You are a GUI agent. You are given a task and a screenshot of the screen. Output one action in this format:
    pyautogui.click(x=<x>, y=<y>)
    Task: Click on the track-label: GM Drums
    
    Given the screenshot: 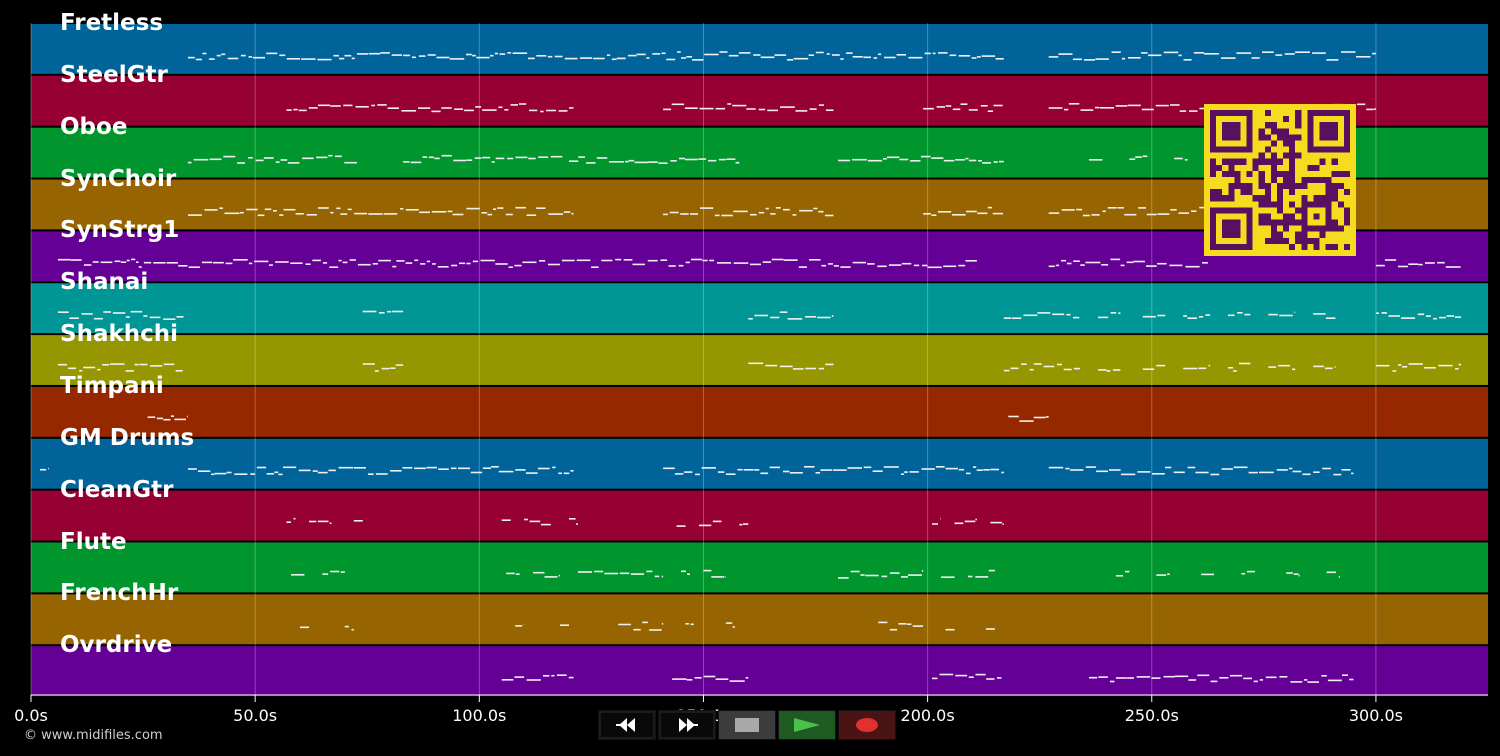 What is the action you would take?
    pyautogui.click(x=127, y=437)
    